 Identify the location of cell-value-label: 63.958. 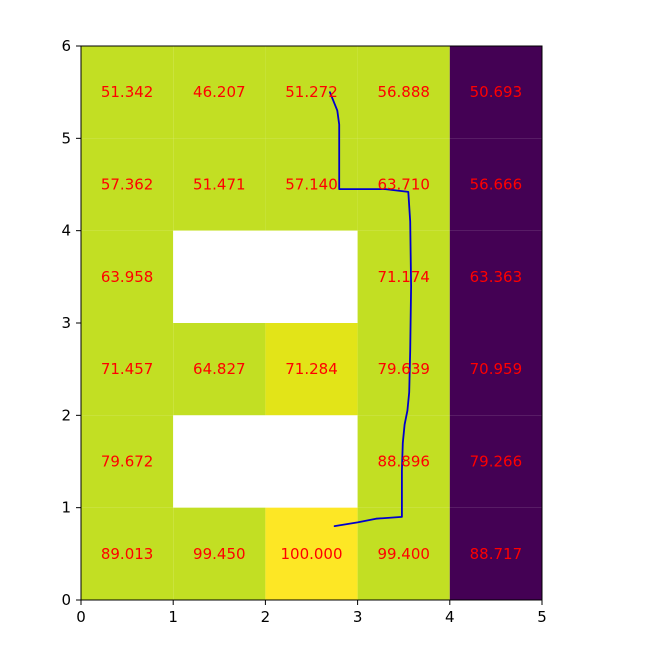
(127, 277).